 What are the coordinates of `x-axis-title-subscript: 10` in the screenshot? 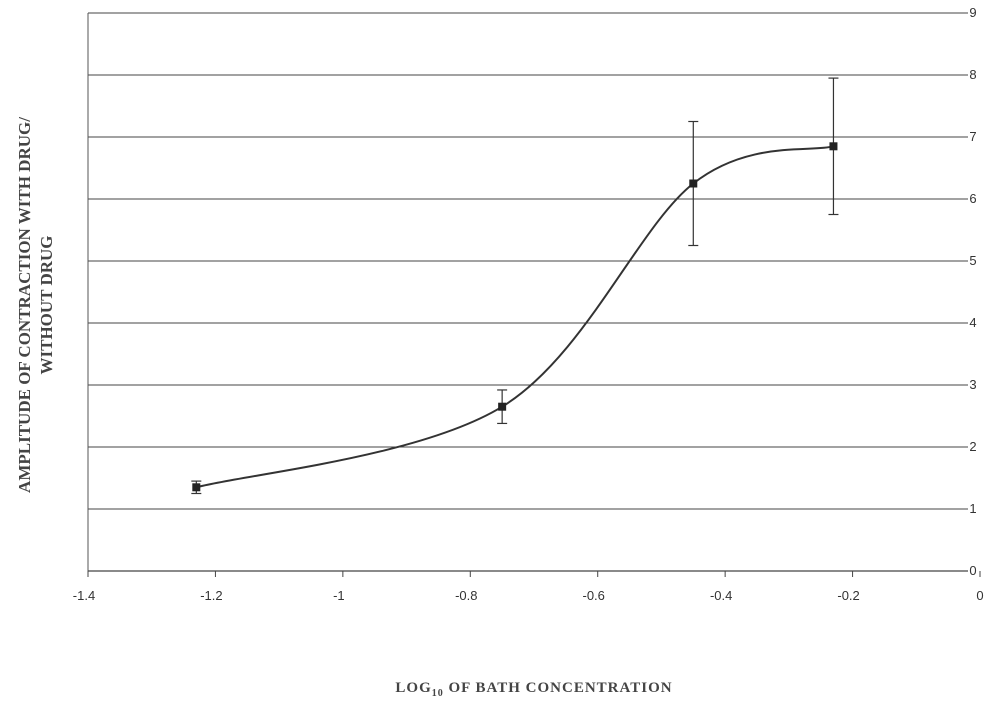 It's located at (438, 693).